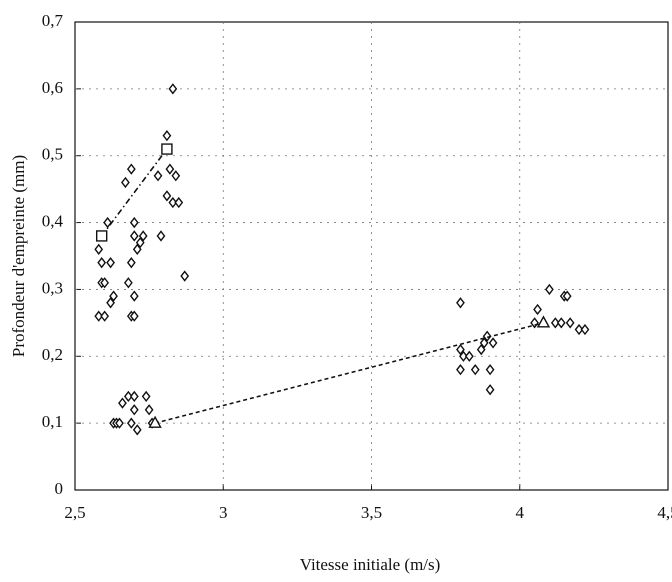 Image resolution: width=672 pixels, height=582 pixels. I want to click on y-tick-label: 0,2, so click(52, 354).